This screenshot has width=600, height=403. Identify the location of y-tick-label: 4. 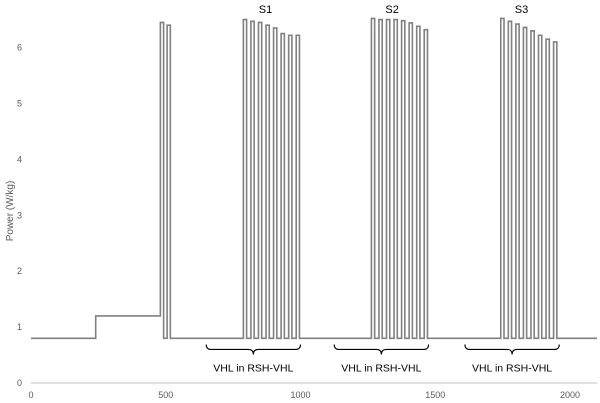
(19, 159).